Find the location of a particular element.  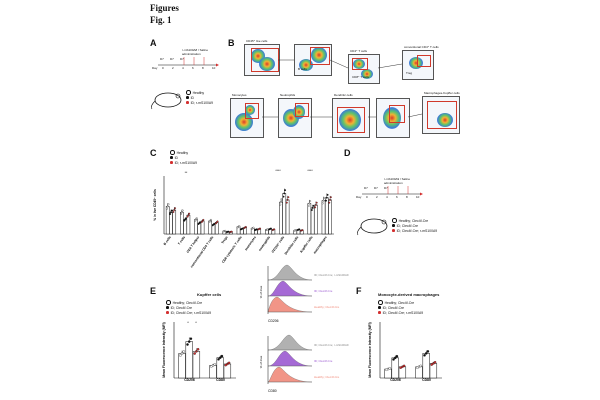

f-title: Monocyte-derived macrophages is located at coordinates (409, 294).